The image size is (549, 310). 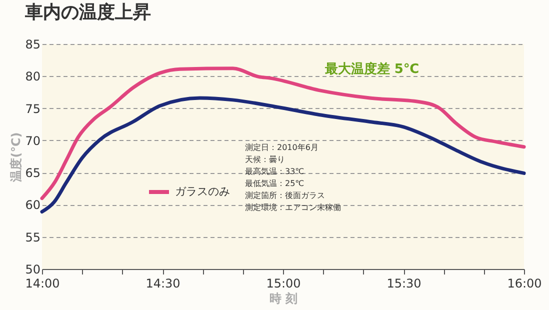 What do you see at coordinates (32, 205) in the screenshot?
I see `y-tick-label: 60` at bounding box center [32, 205].